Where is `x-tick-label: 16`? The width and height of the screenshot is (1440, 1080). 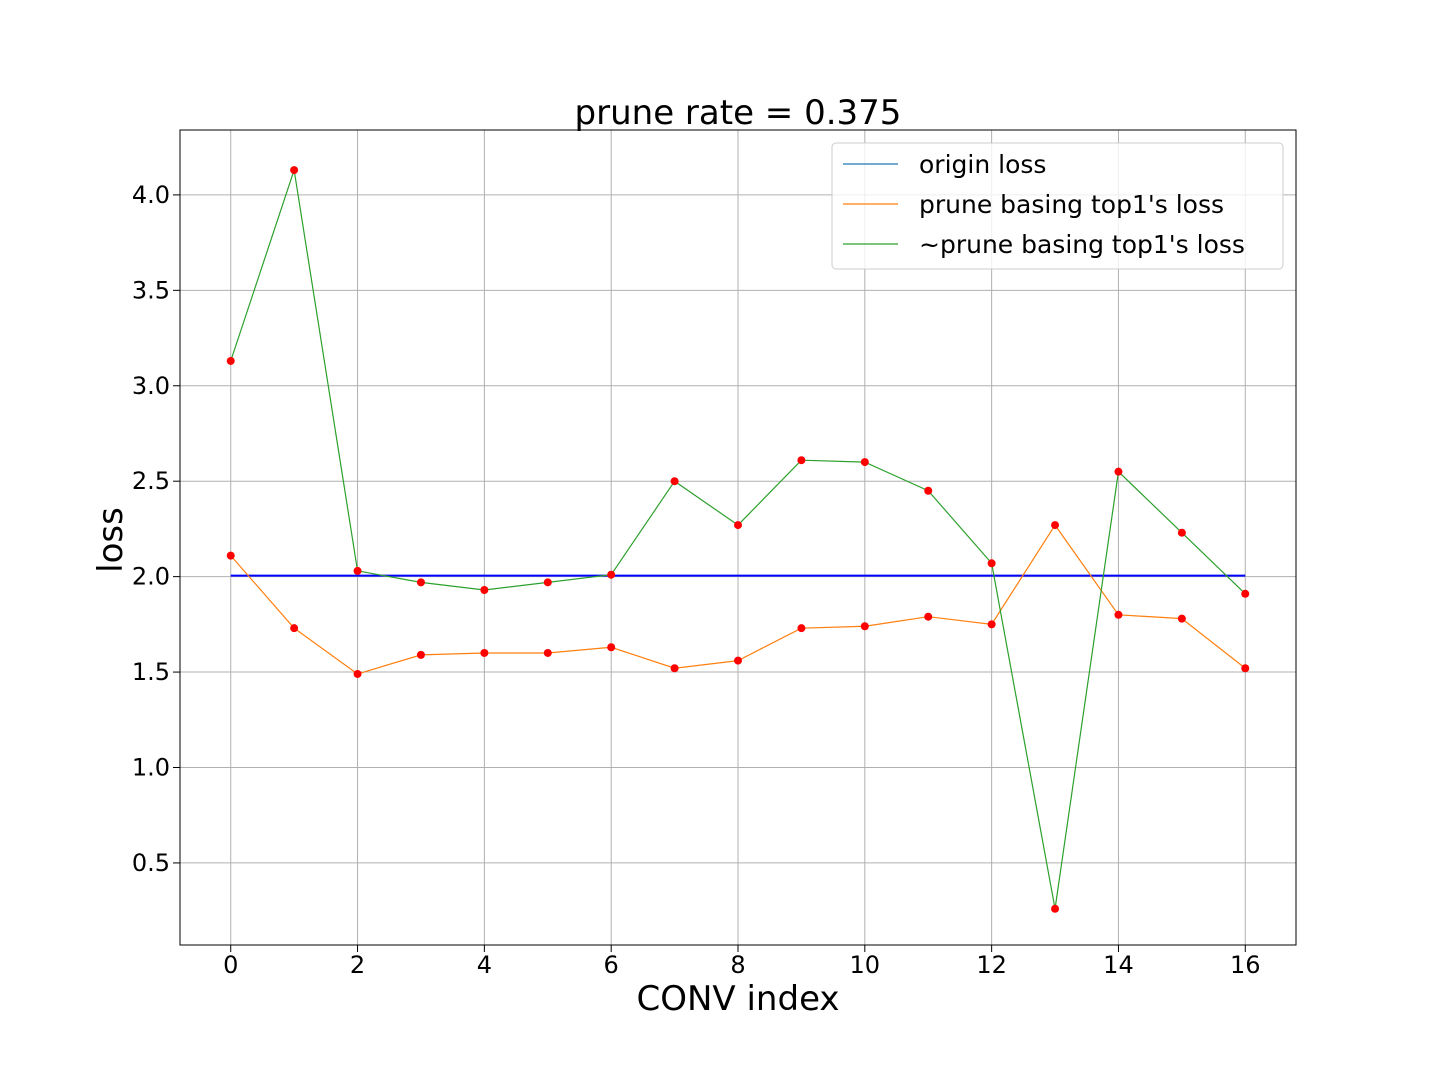
x-tick-label: 16 is located at coordinates (1245, 965).